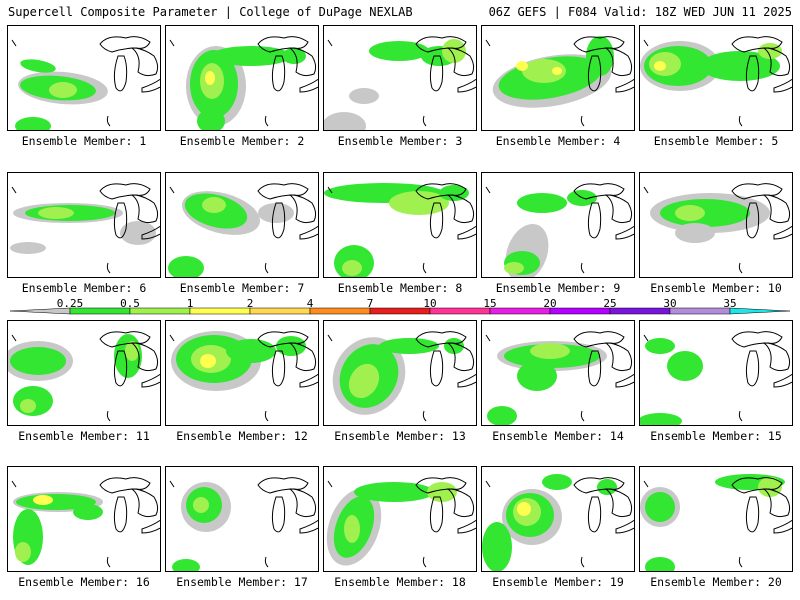 This screenshot has width=800, height=600. I want to click on member-label: Ensemble Member: 7, so click(242, 288).